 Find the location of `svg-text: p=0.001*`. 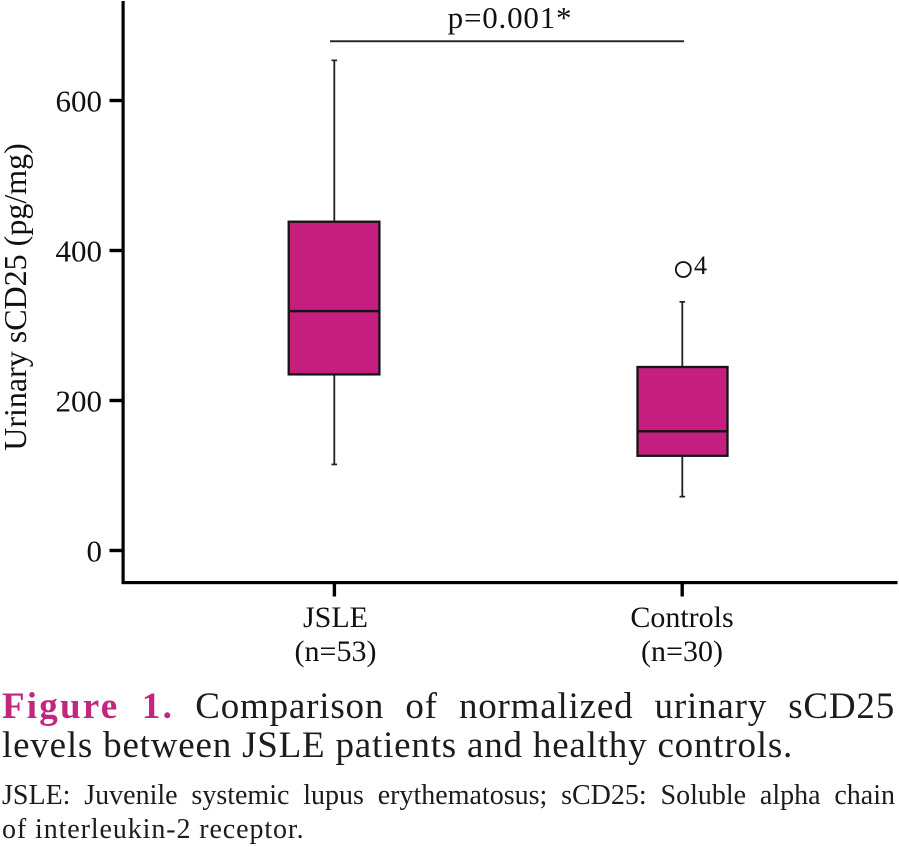

svg-text: p=0.001* is located at coordinates (510, 17).